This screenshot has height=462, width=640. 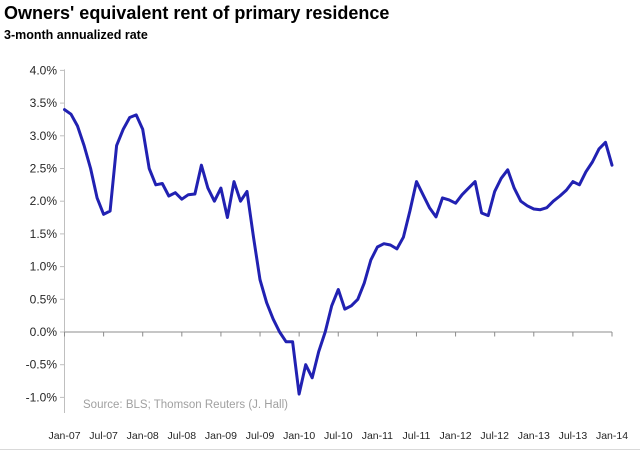 I want to click on x-tick-label: Jan-10, so click(x=299, y=436).